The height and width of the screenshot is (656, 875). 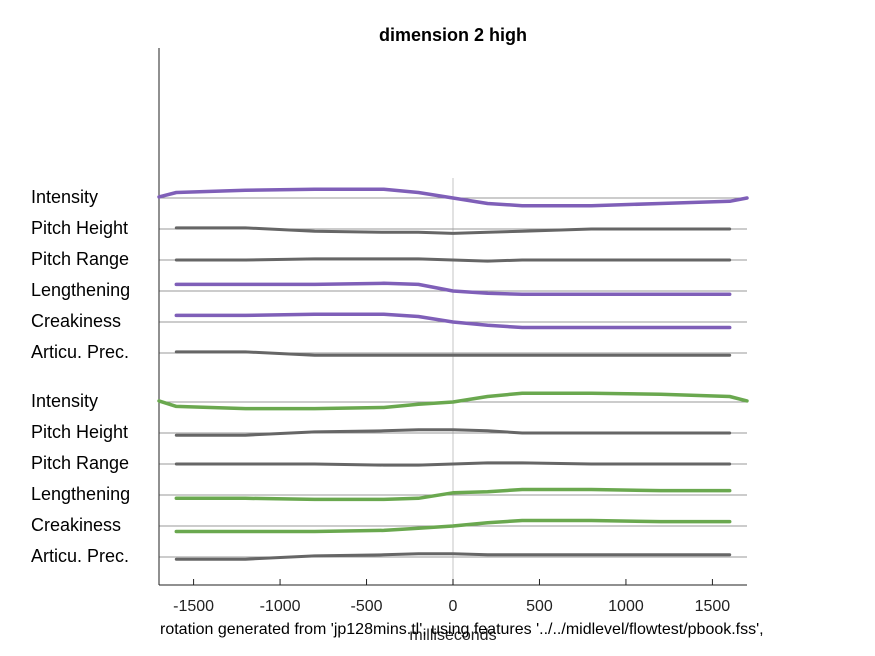 What do you see at coordinates (452, 635) in the screenshot?
I see `x-axis-label: milliseconds` at bounding box center [452, 635].